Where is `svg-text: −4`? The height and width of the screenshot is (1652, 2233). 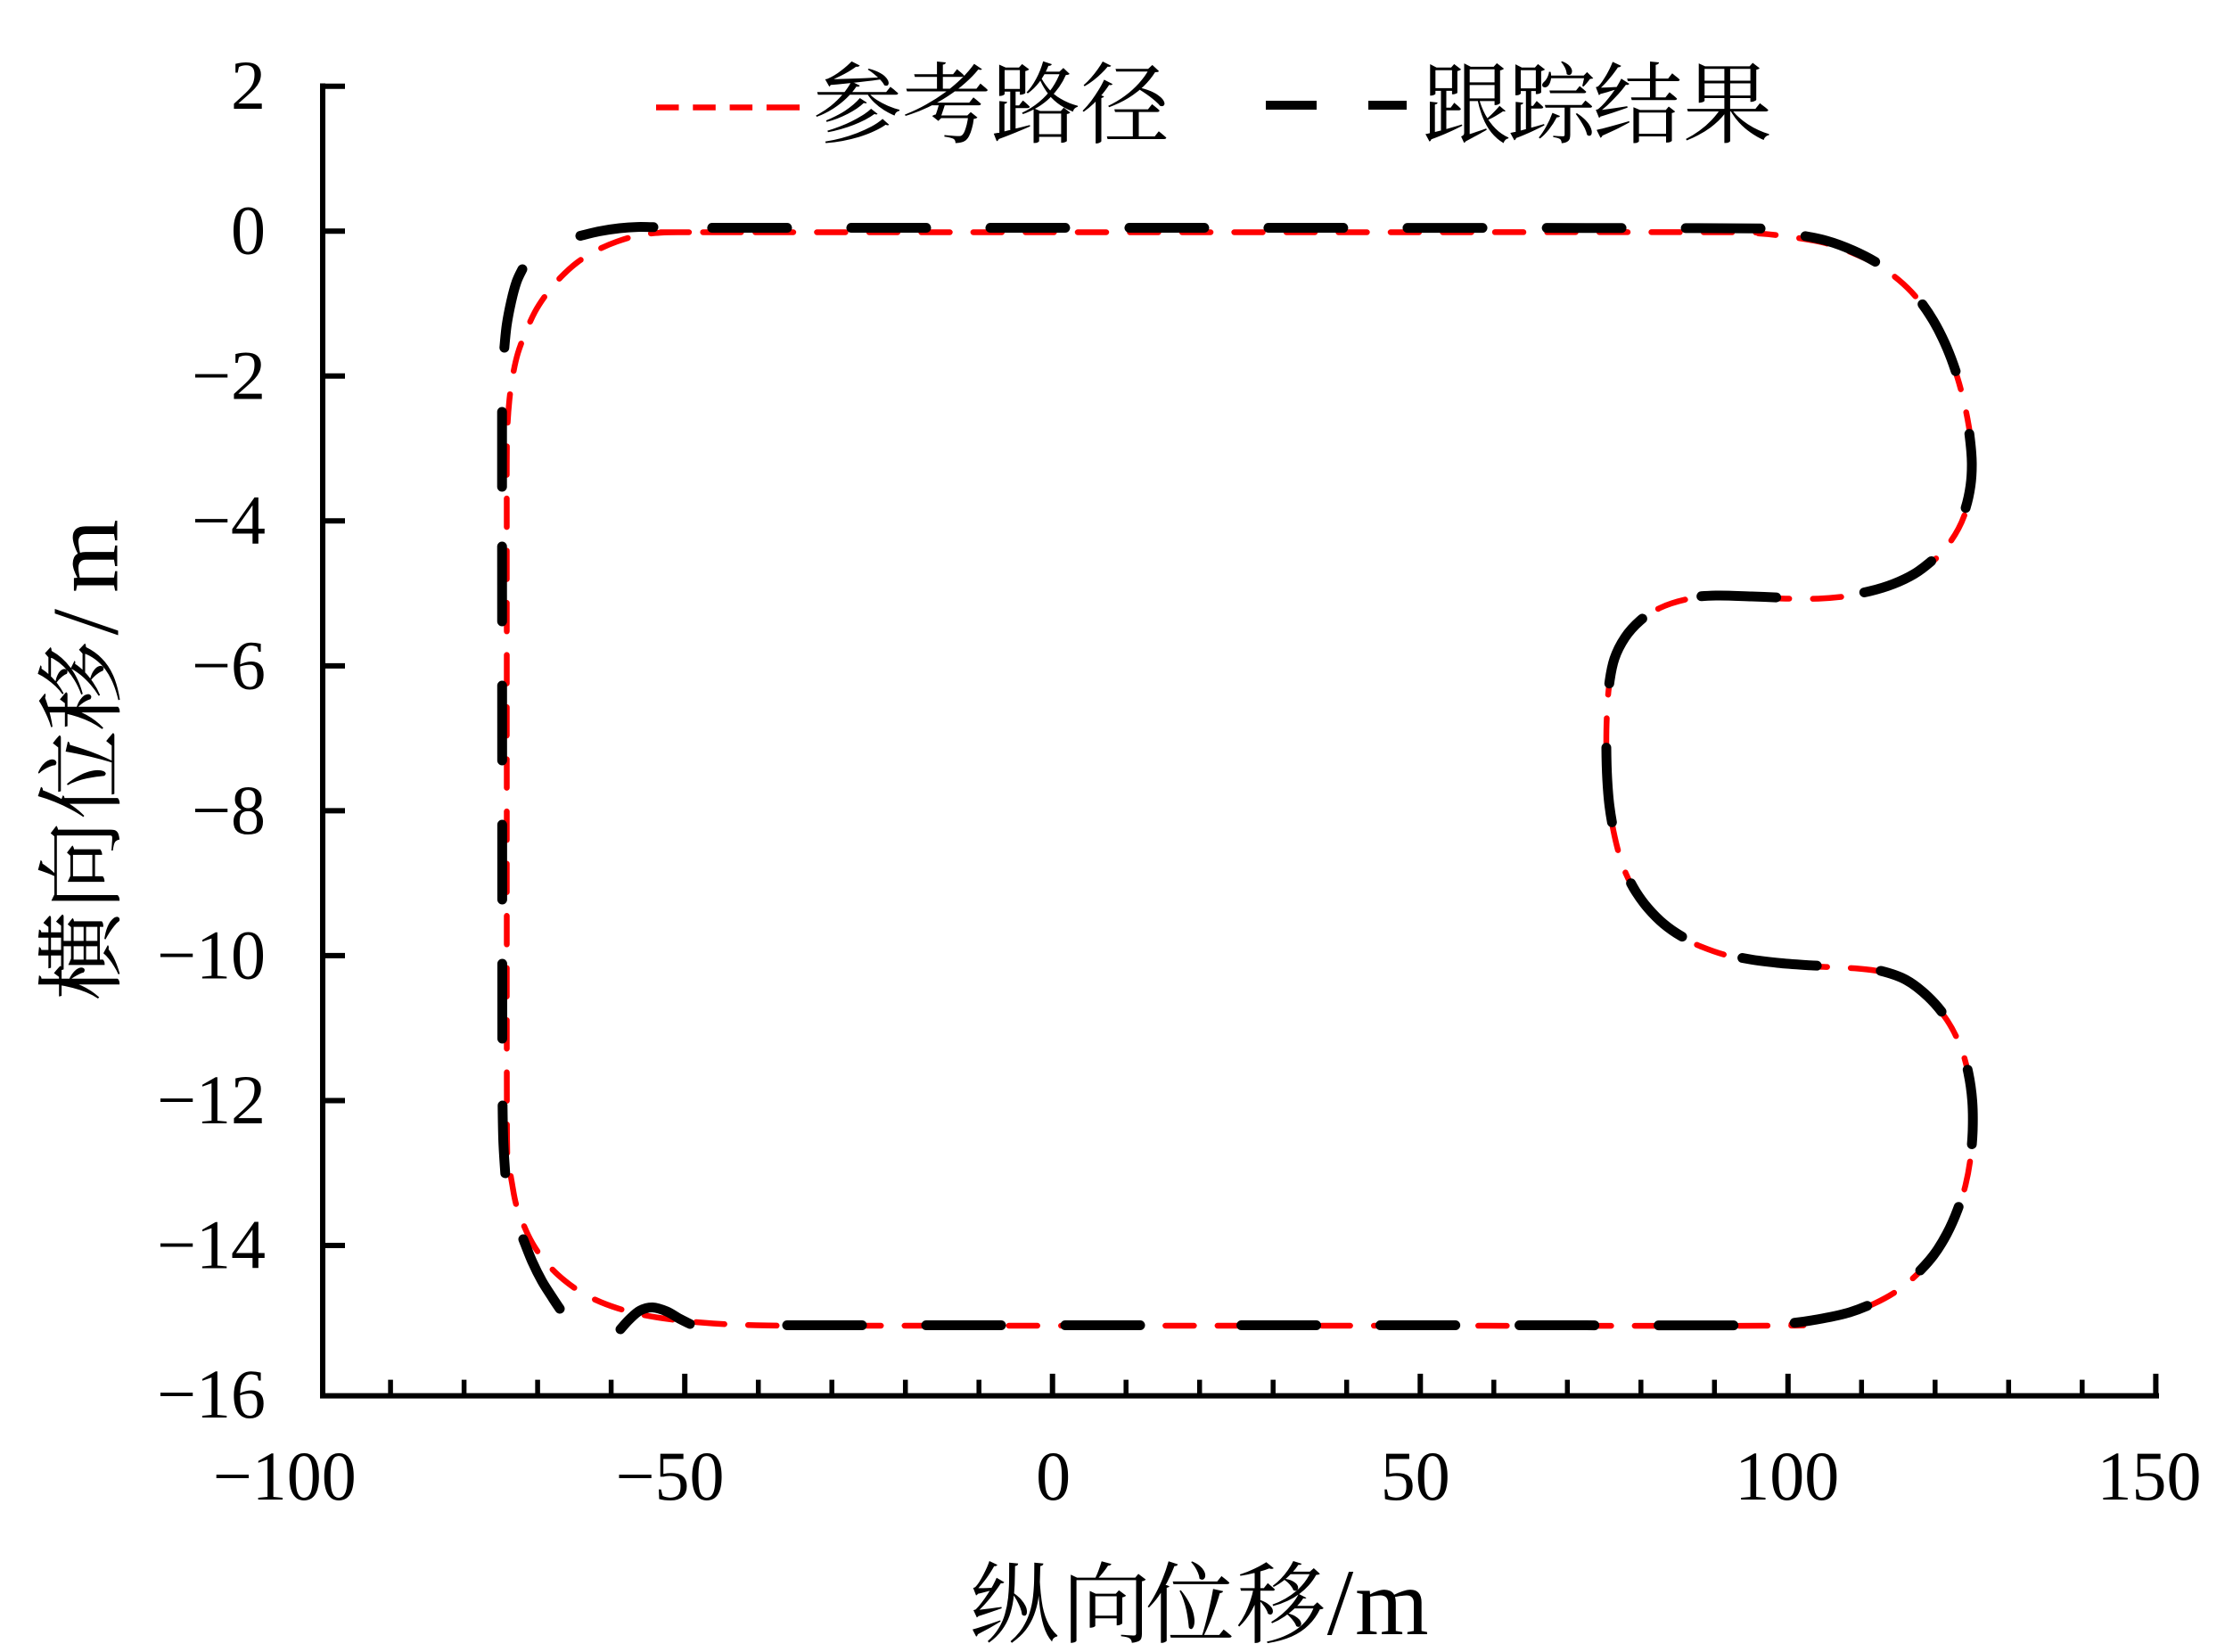
svg-text: −4 is located at coordinates (229, 520).